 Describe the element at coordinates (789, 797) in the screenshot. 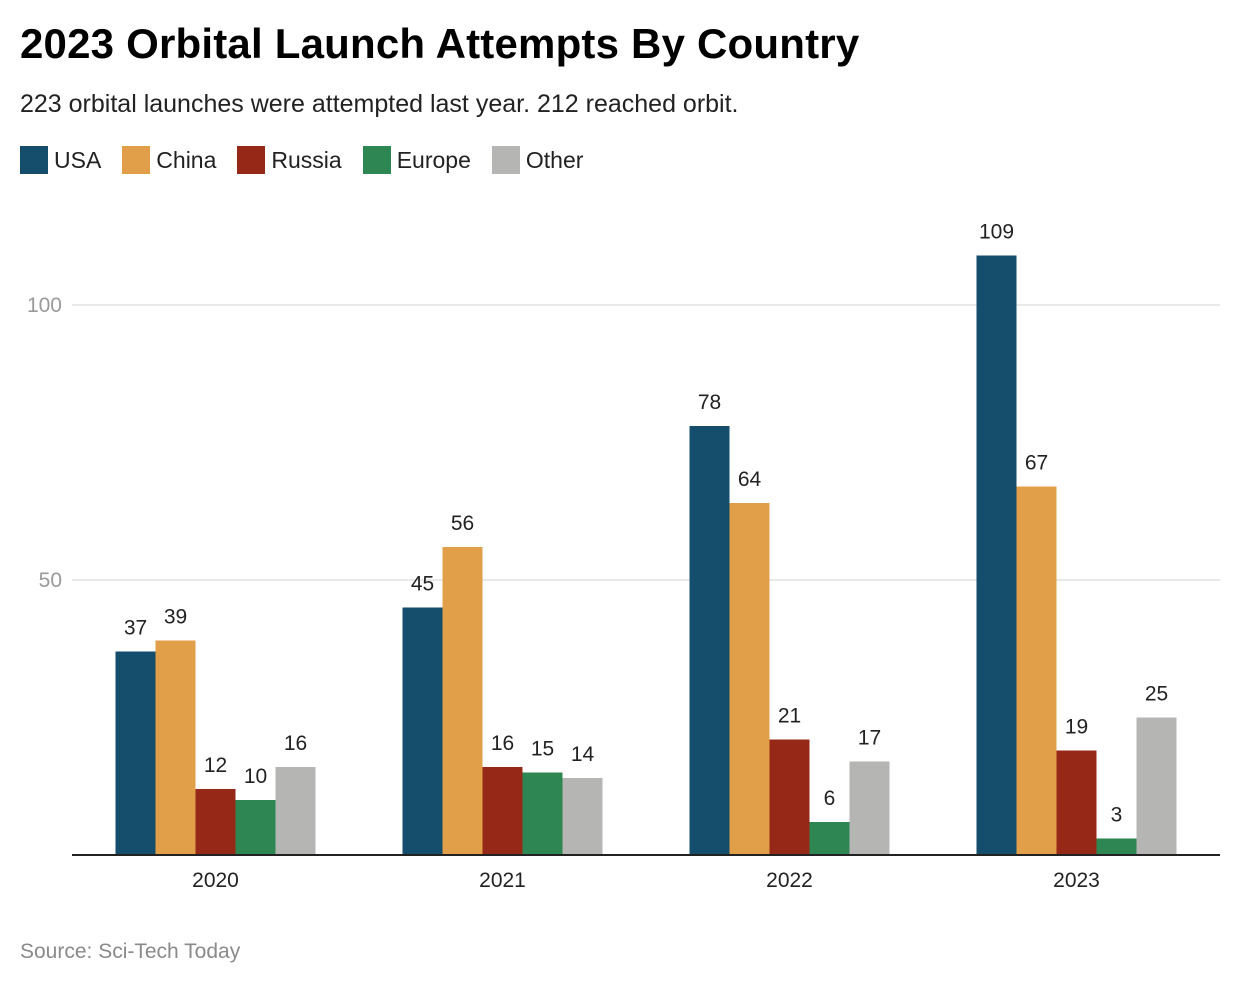

I see `bar-russia-2022` at that location.